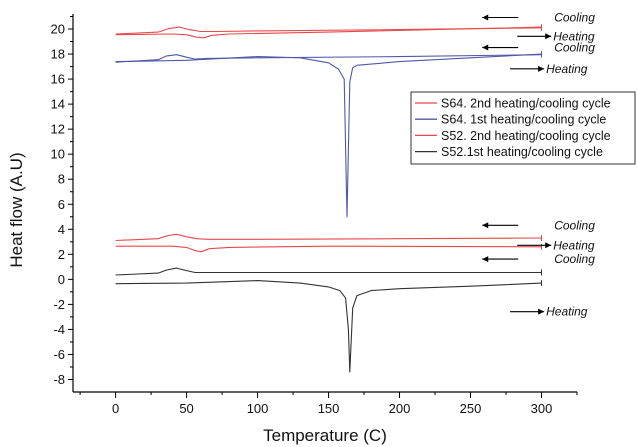  Describe the element at coordinates (16, 209) in the screenshot. I see `y-axis-title: Heat flow (A.U)` at that location.